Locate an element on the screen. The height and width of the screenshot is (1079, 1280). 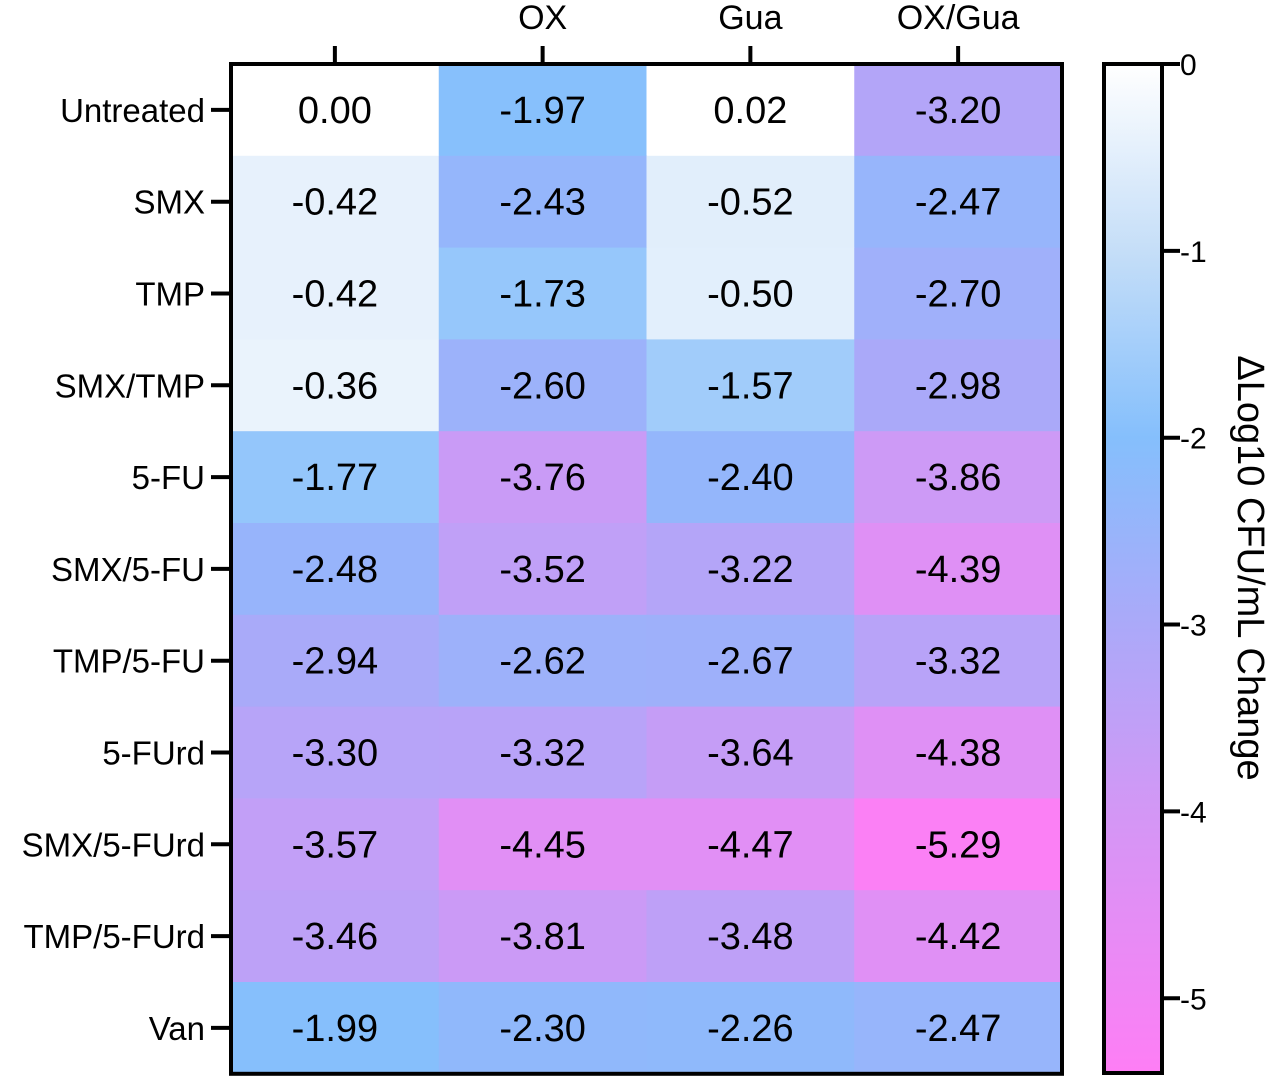
cell-value-label: -3.48 is located at coordinates (750, 937).